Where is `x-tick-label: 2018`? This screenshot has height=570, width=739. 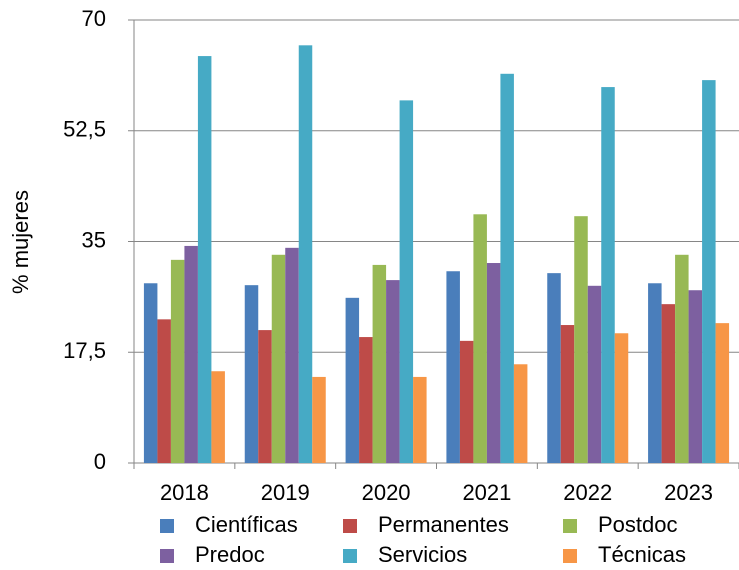 x-tick-label: 2018 is located at coordinates (184, 492).